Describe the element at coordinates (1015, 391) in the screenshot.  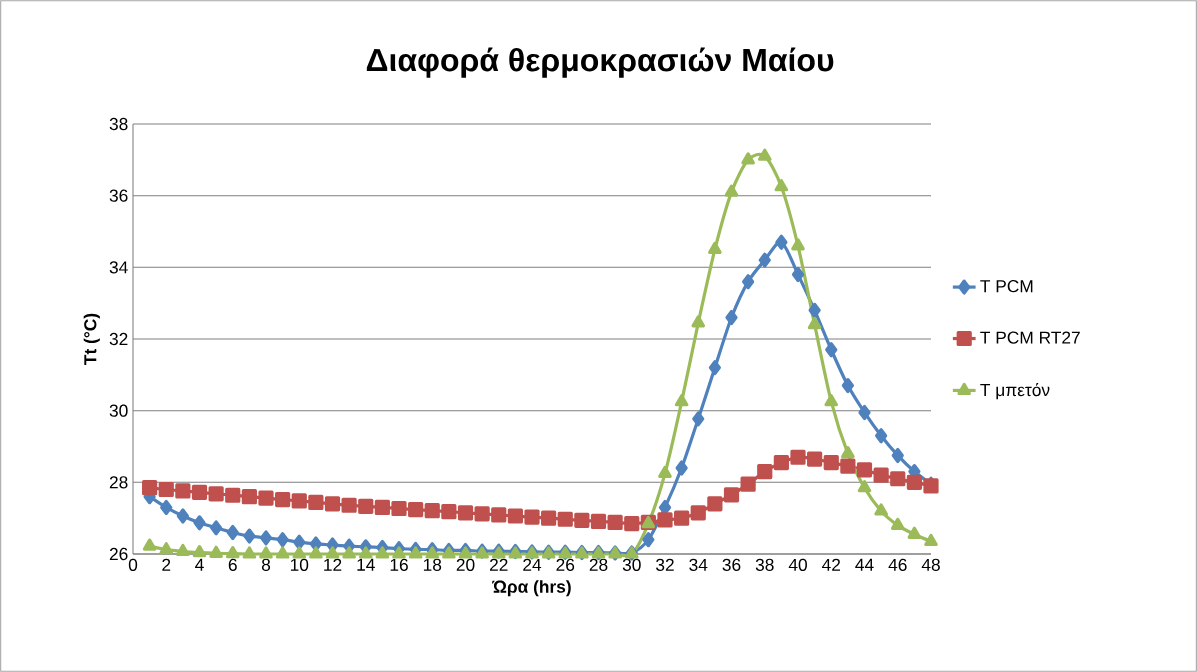
I see `legend-label: T μπετόν` at that location.